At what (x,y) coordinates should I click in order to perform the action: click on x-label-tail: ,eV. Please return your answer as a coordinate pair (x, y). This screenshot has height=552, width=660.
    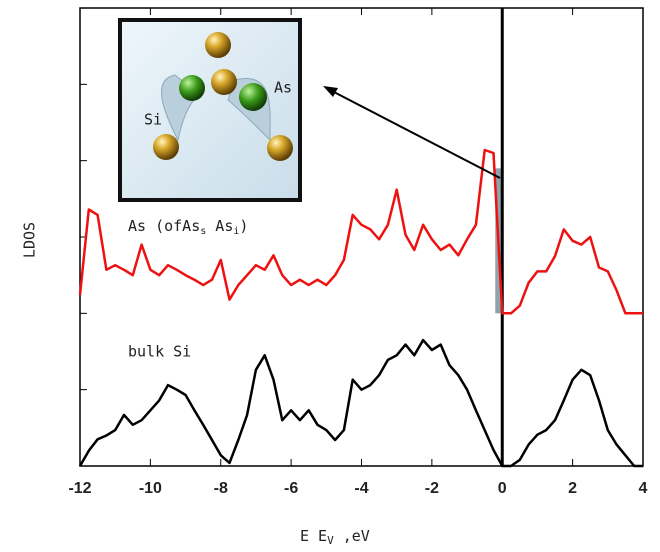
    Looking at the image, I should click on (352, 536).